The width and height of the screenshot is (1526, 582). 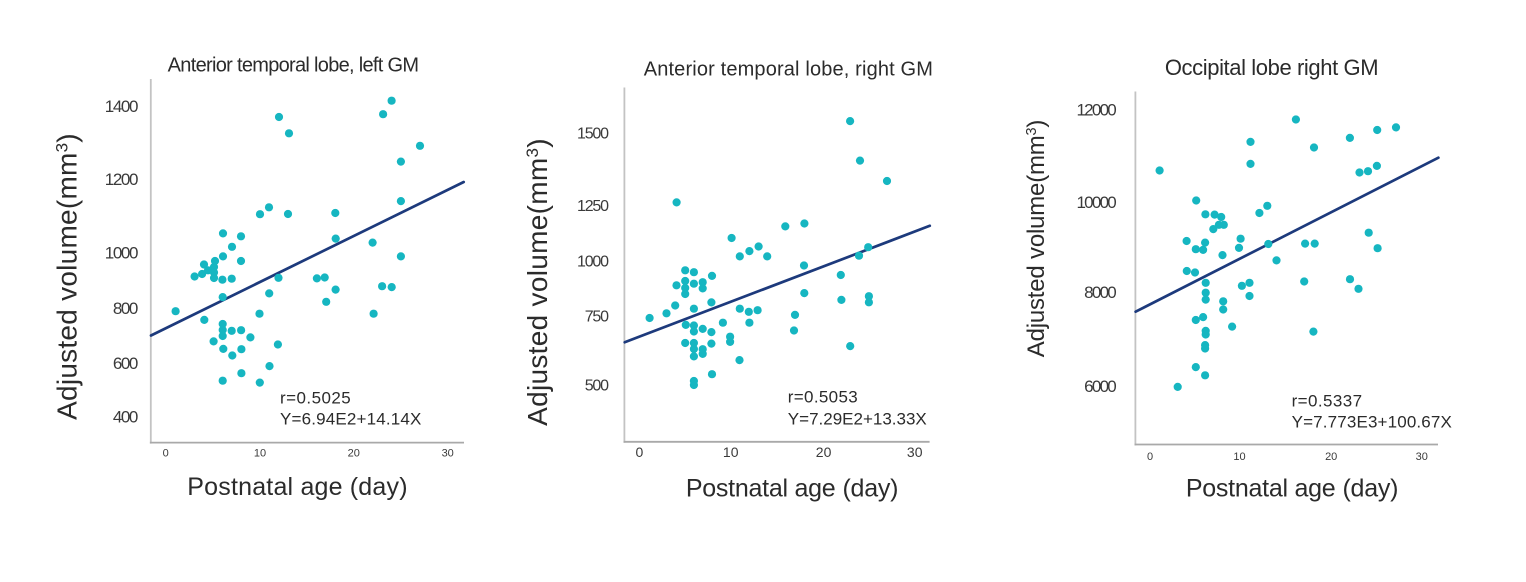 I want to click on svg-text: Y=7.773E3+100.67X, so click(x=1372, y=422).